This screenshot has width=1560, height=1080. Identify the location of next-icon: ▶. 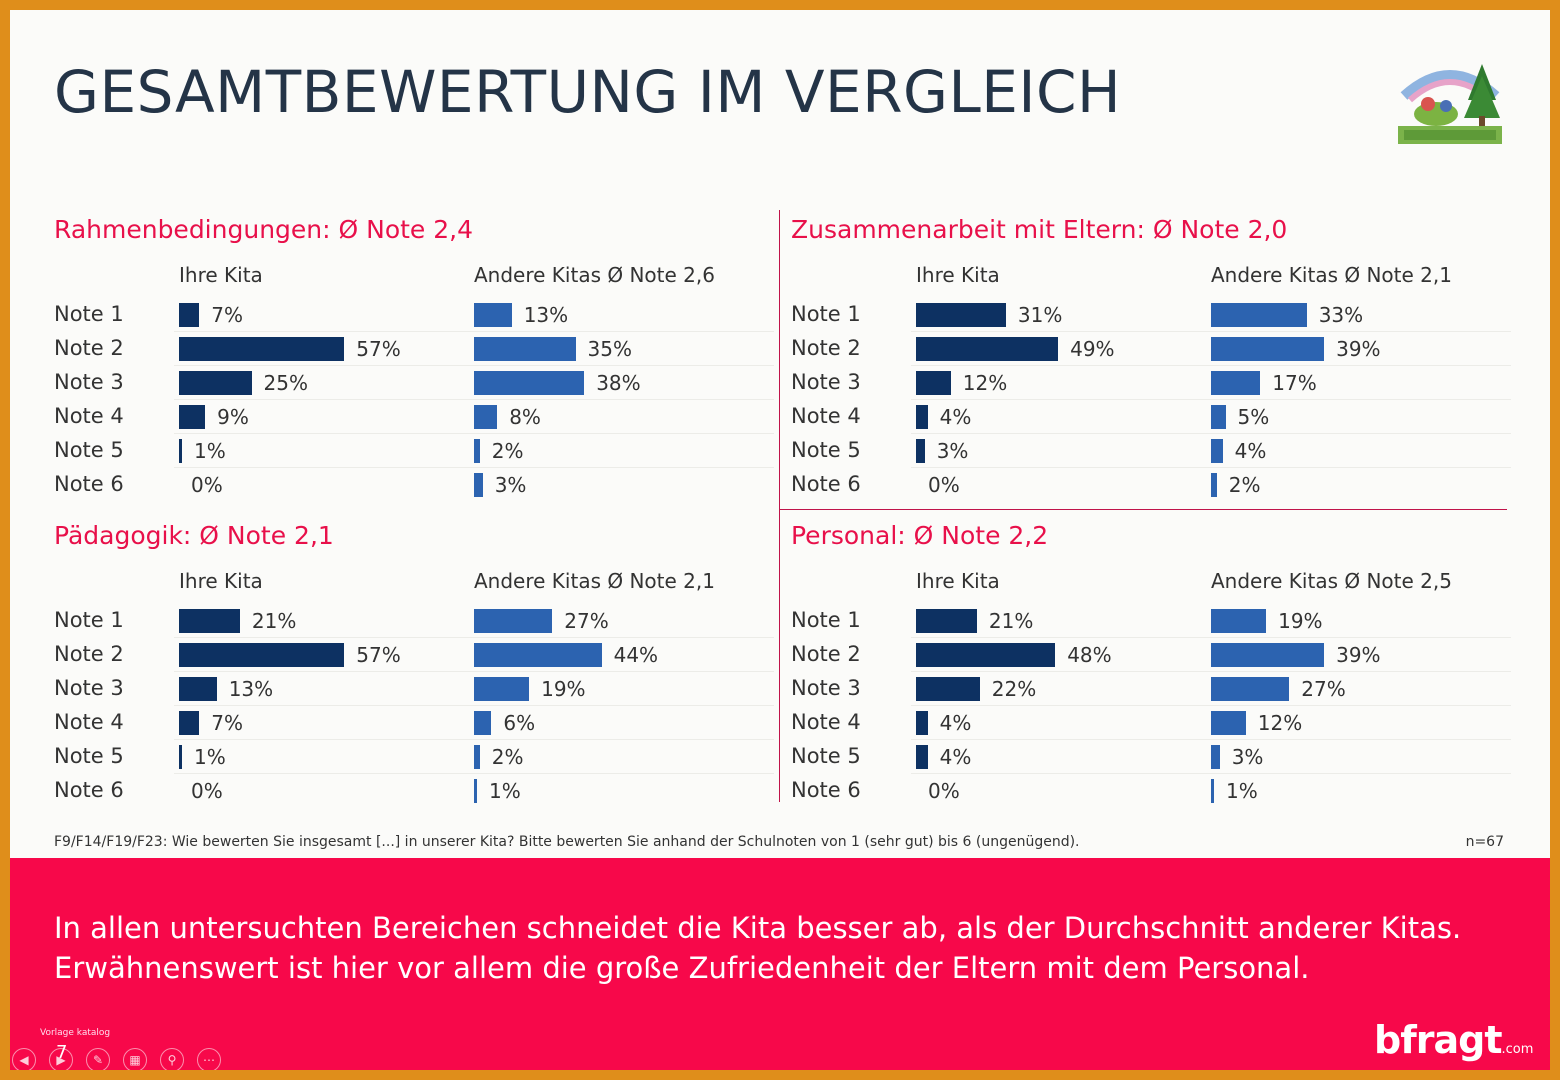
(61, 1059).